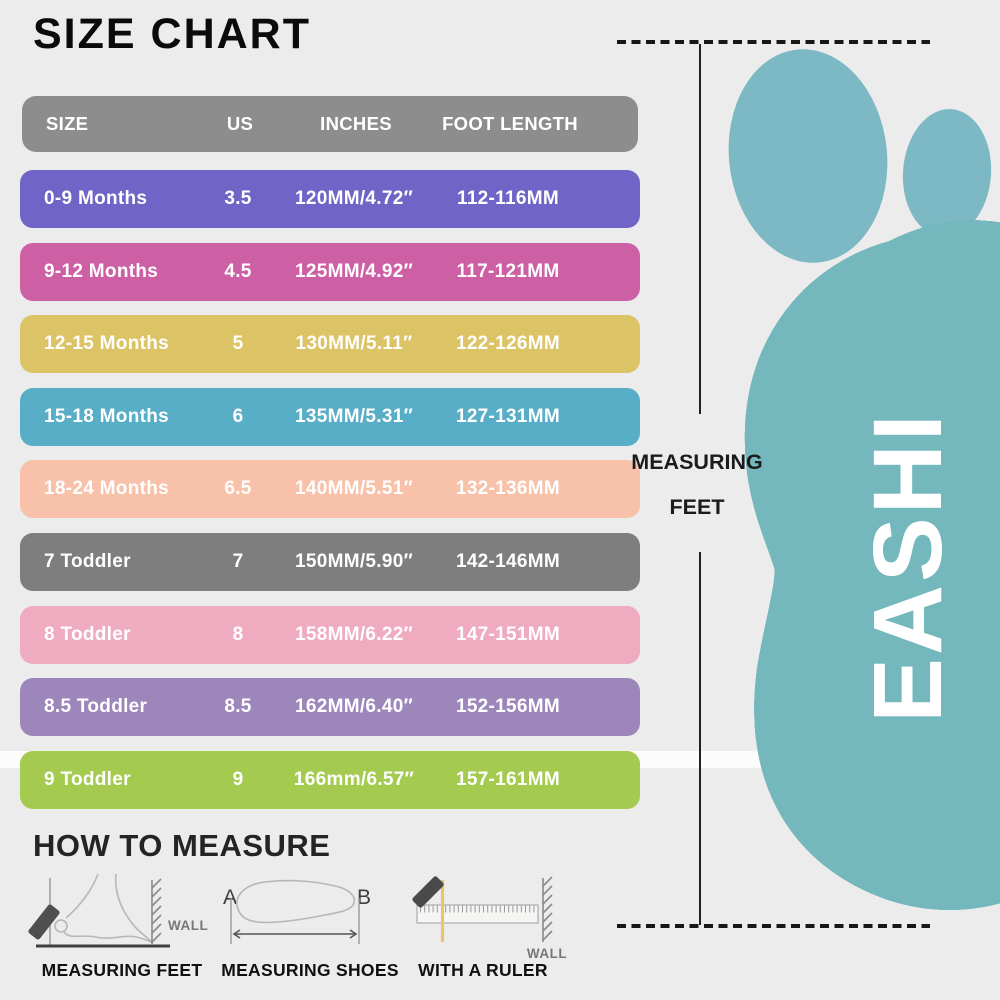  Describe the element at coordinates (310, 970) in the screenshot. I see `measuring-shoes-caption: MEASURING SHOES` at that location.